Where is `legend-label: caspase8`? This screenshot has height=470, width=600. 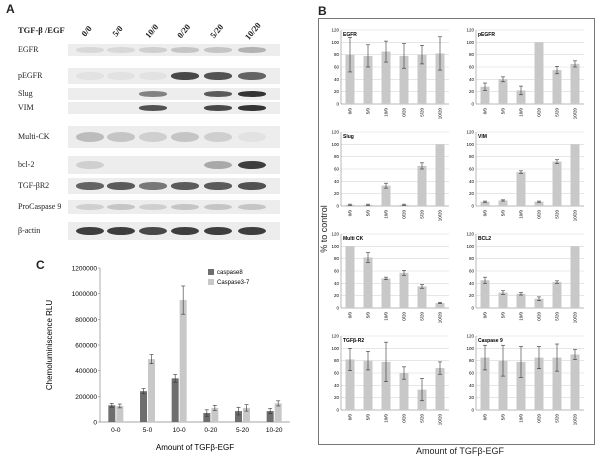 legend-label: caspase8 is located at coordinates (230, 273).